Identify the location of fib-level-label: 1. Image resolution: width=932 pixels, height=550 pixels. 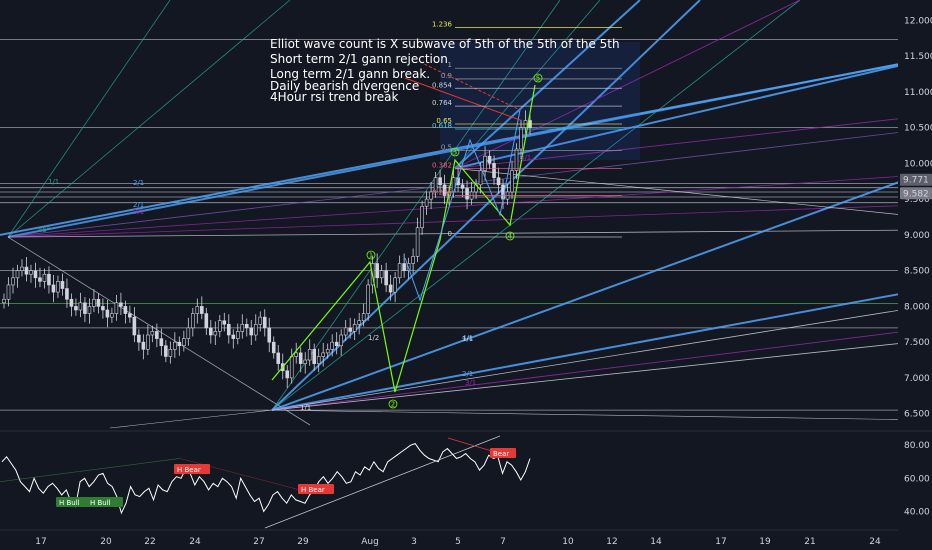
(450, 65).